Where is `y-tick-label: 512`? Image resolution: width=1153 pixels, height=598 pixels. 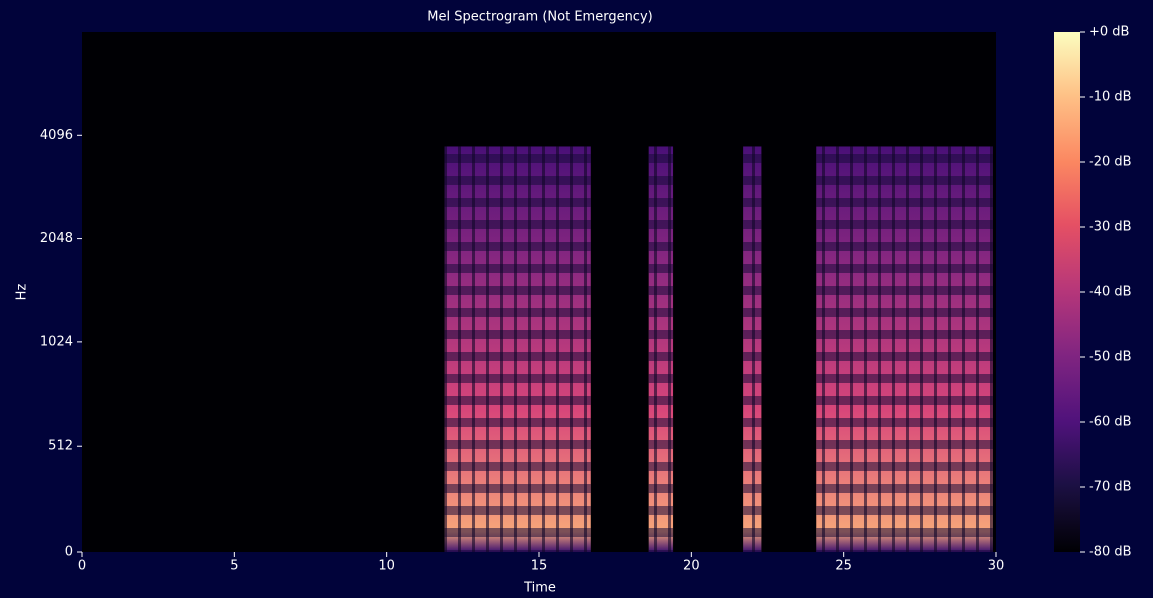
y-tick-label: 512 is located at coordinates (60, 446).